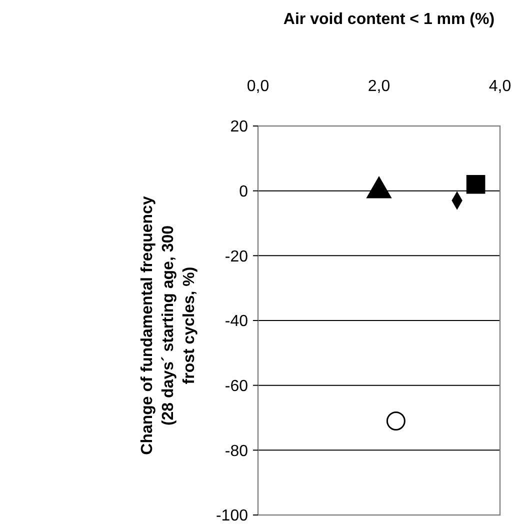 This screenshot has width=525, height=528. What do you see at coordinates (500, 86) in the screenshot?
I see `x-tick-label: 4,0` at bounding box center [500, 86].